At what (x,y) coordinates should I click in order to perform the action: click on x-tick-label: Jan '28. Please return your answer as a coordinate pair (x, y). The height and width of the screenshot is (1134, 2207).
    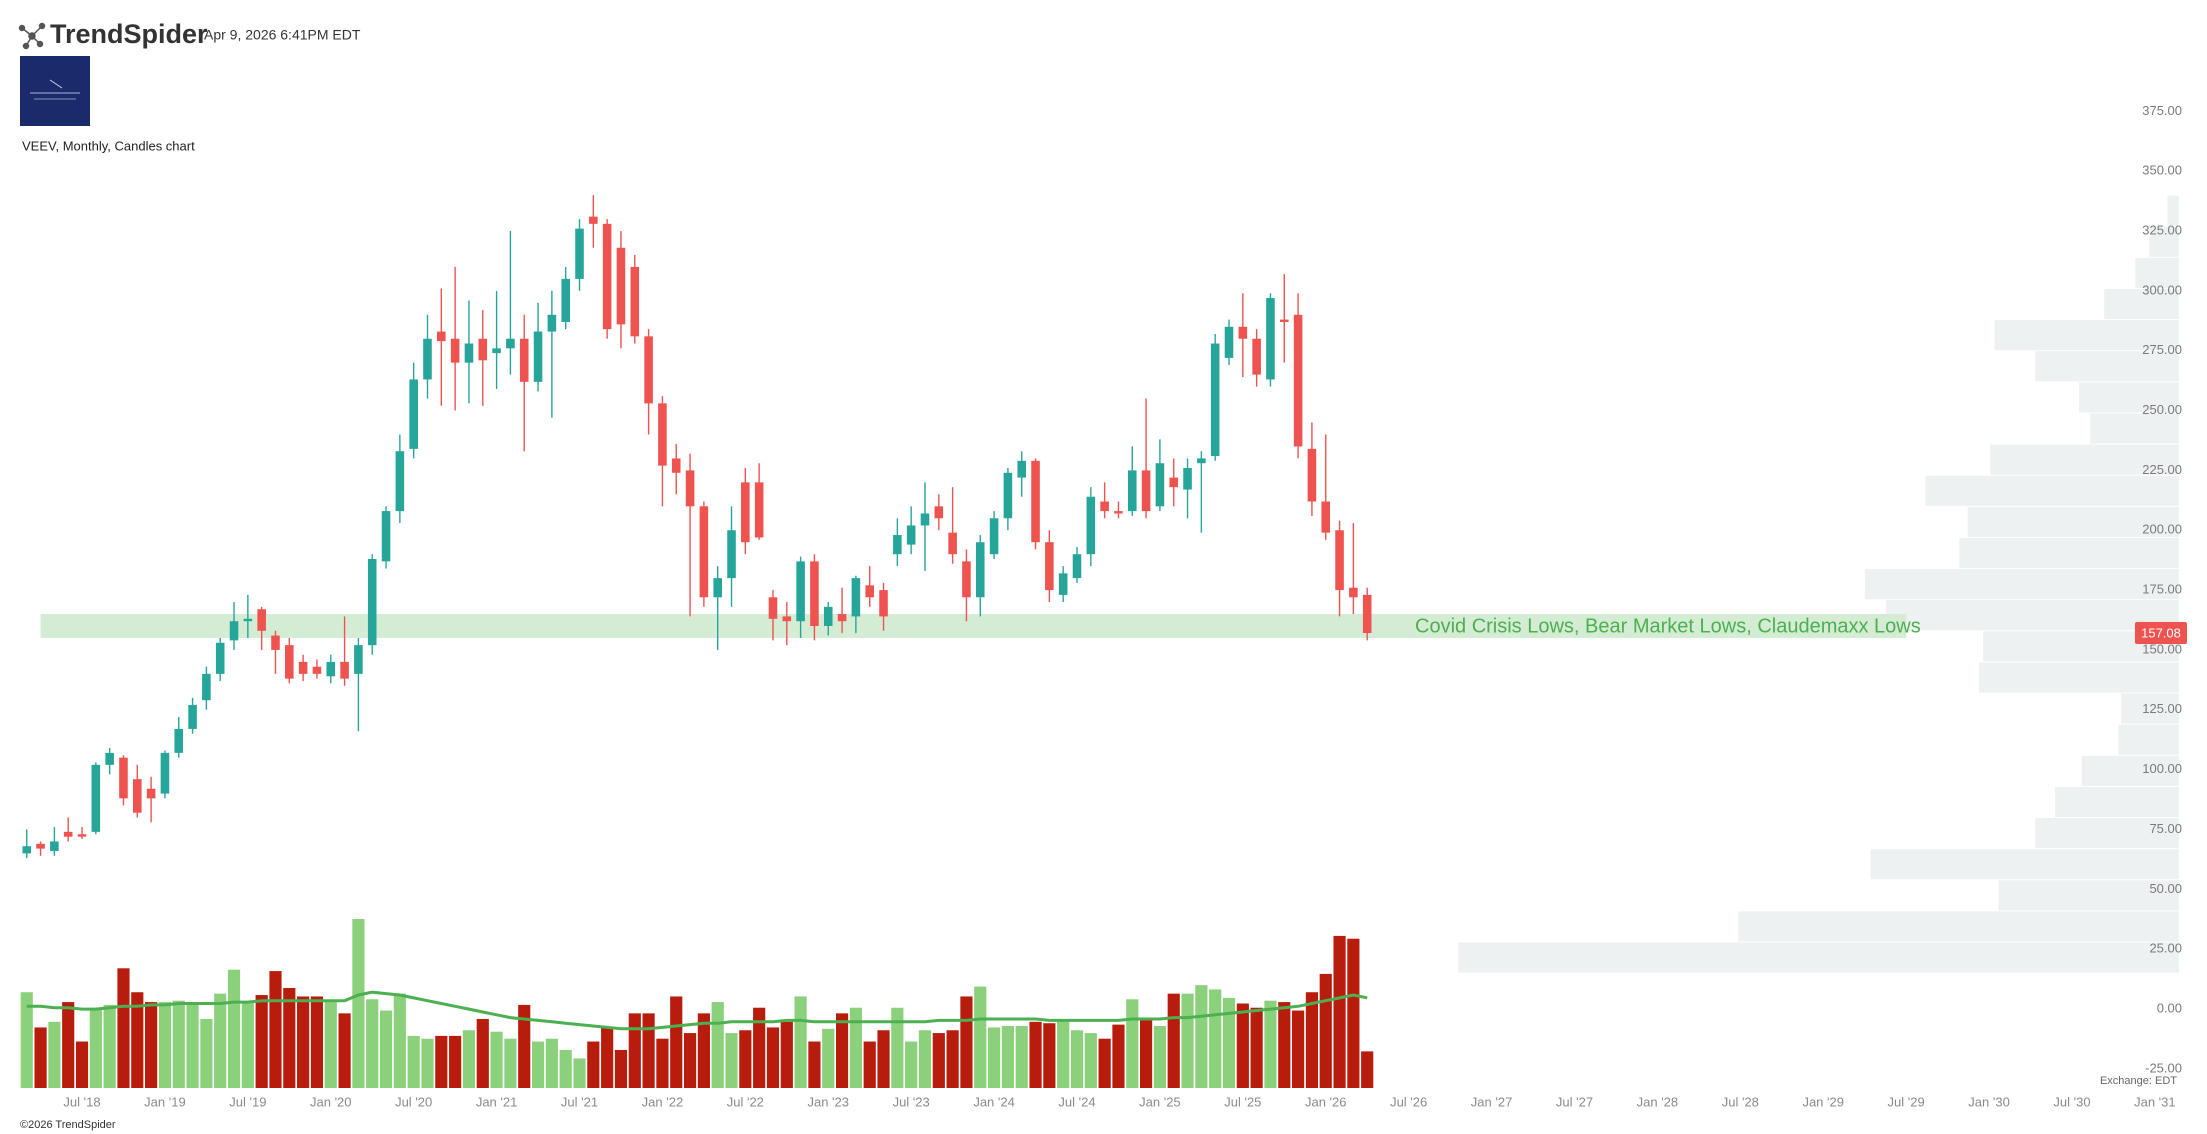
    Looking at the image, I should click on (1658, 1101).